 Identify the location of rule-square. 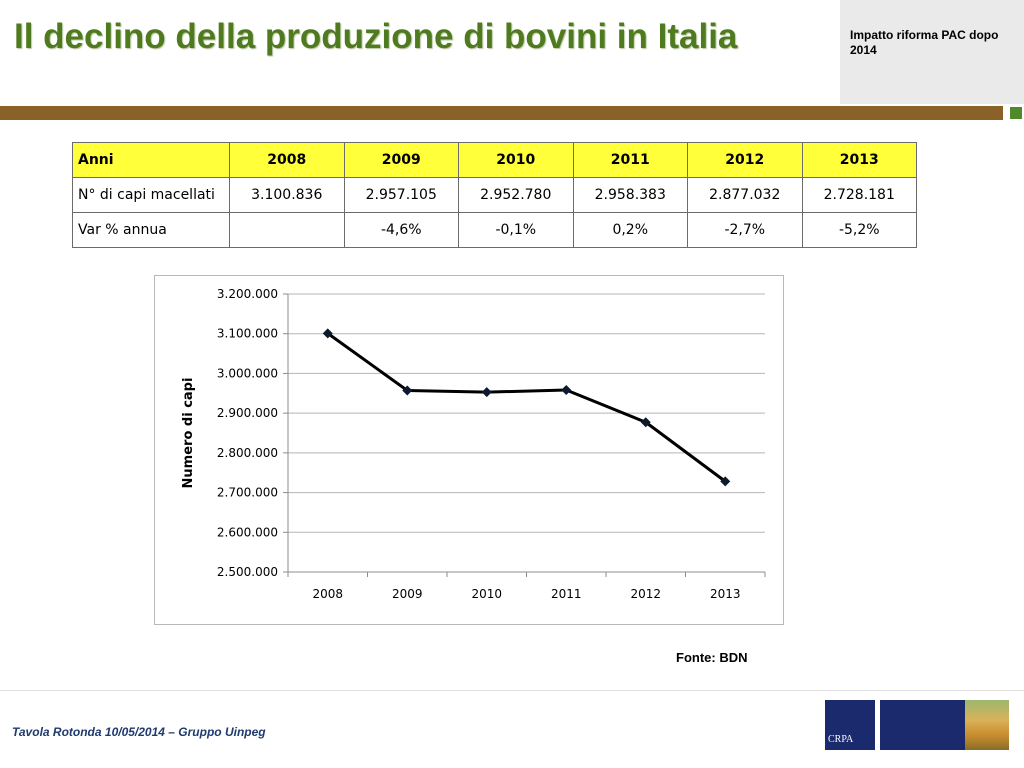
(1016, 113).